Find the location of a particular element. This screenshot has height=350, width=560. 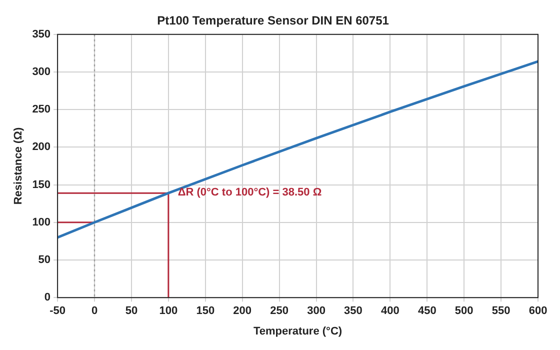

x-tick-label: 50 is located at coordinates (131, 311).